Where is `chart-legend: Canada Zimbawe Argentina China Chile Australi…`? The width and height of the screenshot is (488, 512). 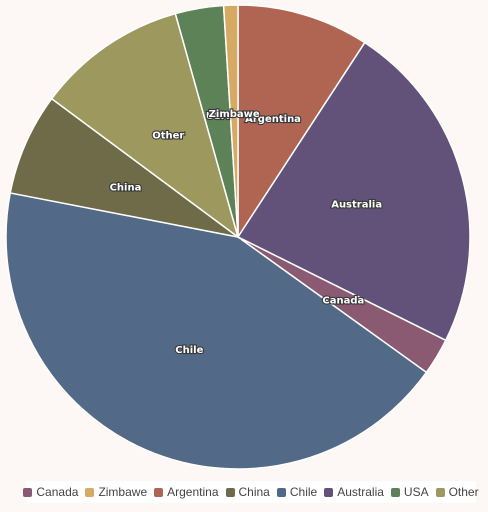 chart-legend: Canada Zimbawe Argentina China Chile Australi… is located at coordinates (251, 492).